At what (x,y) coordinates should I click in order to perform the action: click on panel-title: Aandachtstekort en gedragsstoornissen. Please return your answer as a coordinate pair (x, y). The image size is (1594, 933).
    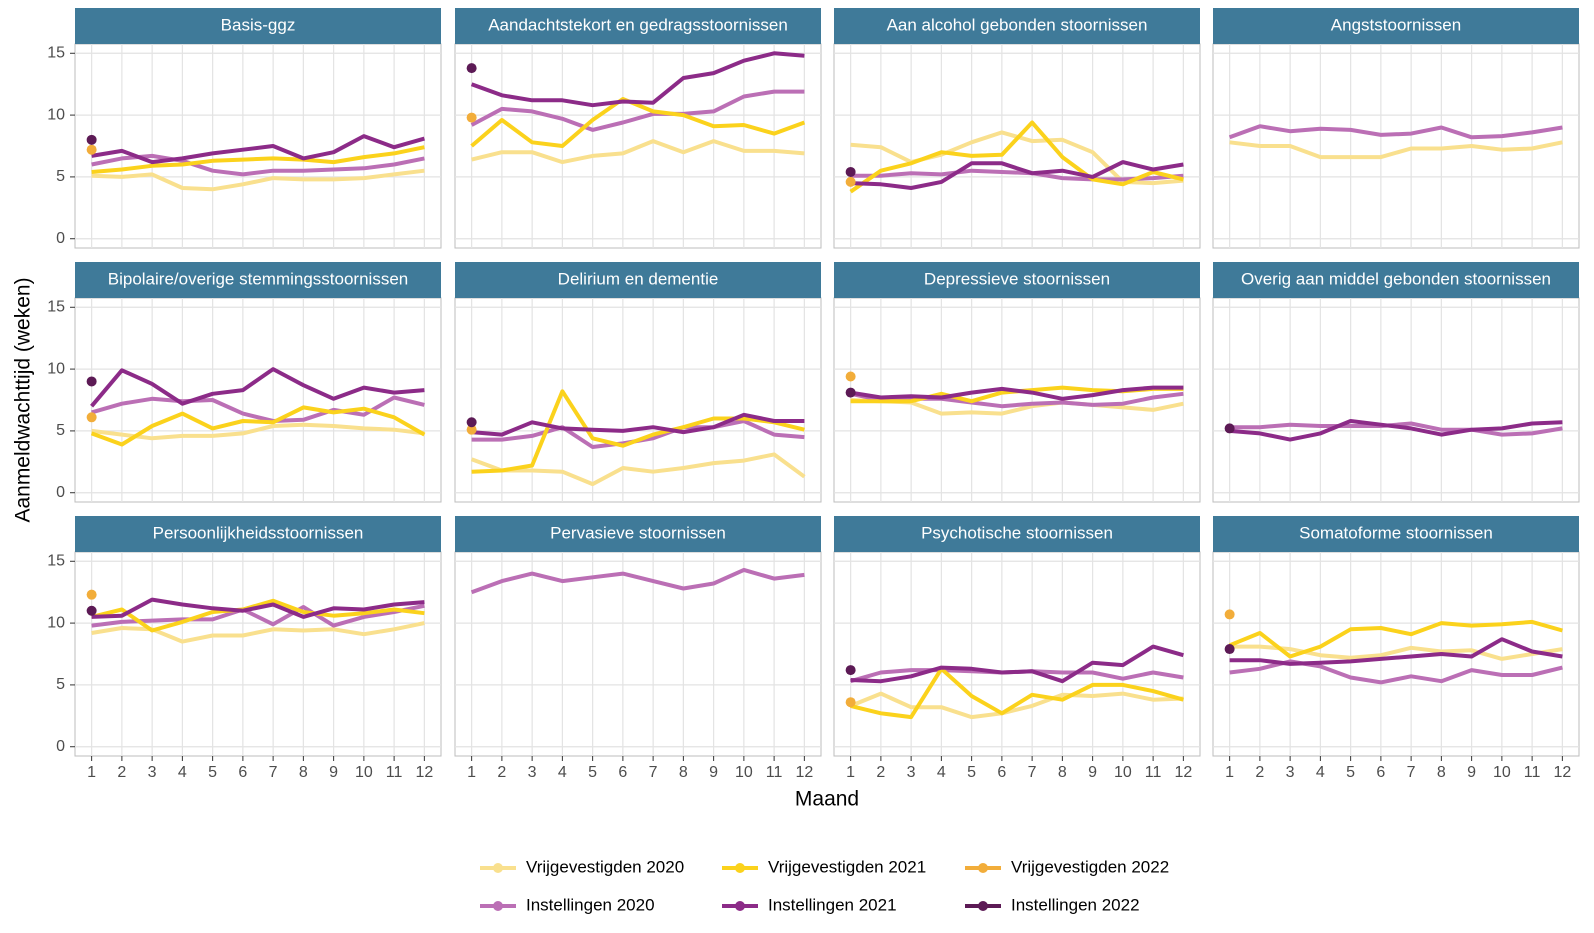
    Looking at the image, I should click on (638, 24).